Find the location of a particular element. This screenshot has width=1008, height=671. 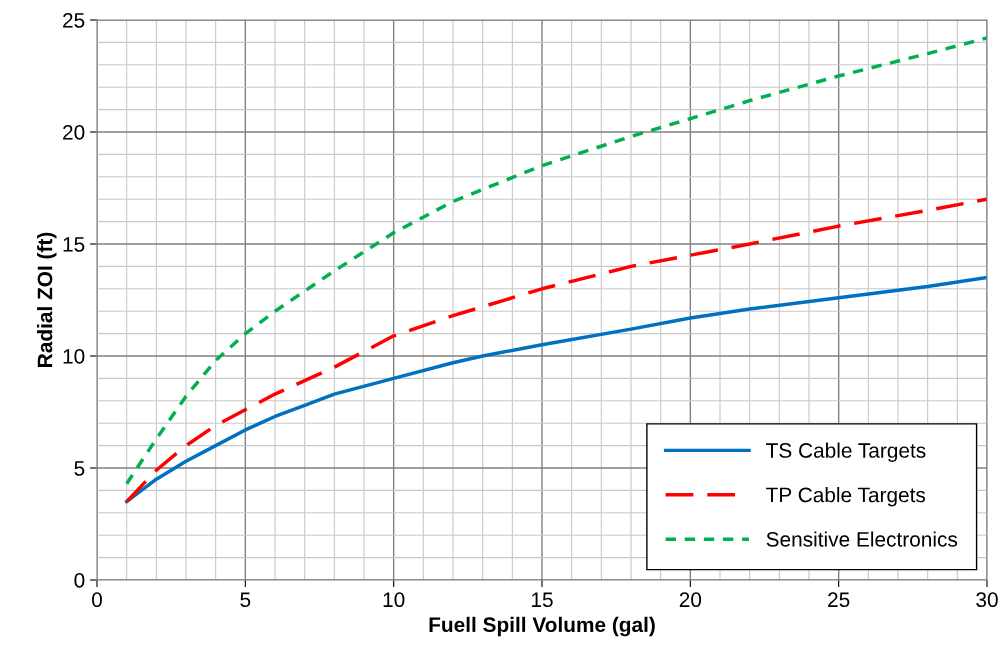

x-tick-label: 5 is located at coordinates (245, 600).